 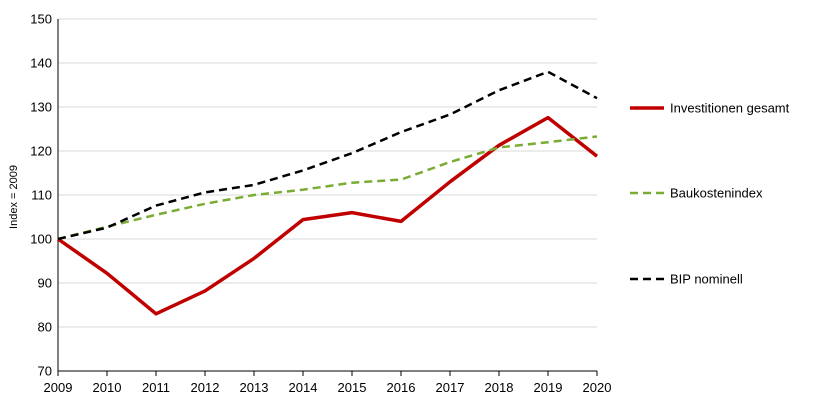 What do you see at coordinates (254, 387) in the screenshot?
I see `x-tick-label: 2013` at bounding box center [254, 387].